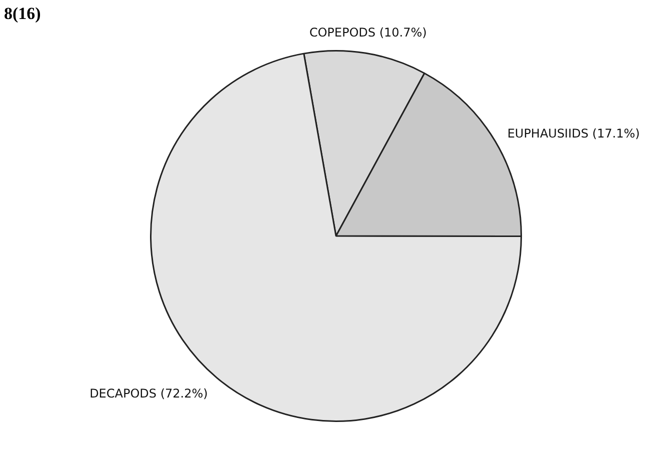 This screenshot has width=672, height=454. Describe the element at coordinates (368, 32) in the screenshot. I see `slice-label: COPEPODS (10.7%)` at that location.